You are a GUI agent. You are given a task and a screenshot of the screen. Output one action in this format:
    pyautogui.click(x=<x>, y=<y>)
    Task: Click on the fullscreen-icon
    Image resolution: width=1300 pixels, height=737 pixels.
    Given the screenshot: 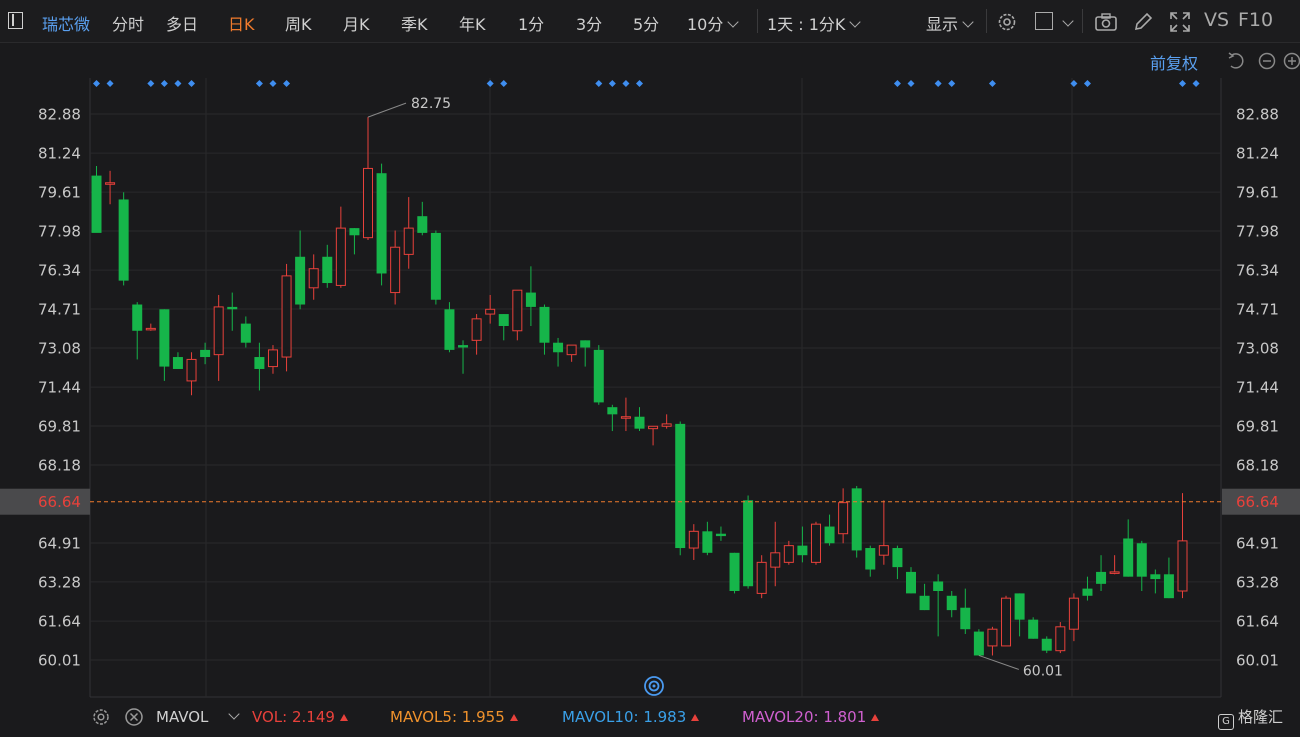 What is the action you would take?
    pyautogui.click(x=1180, y=22)
    